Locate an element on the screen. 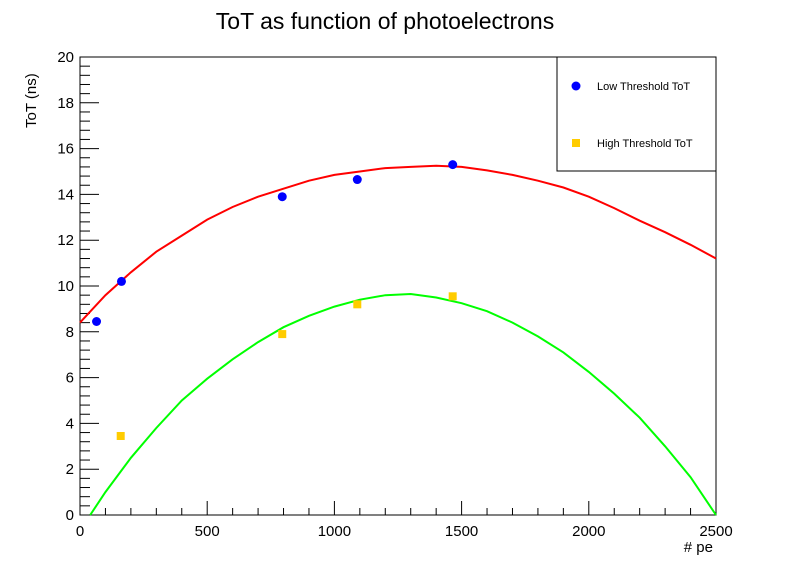 The height and width of the screenshot is (572, 796). legend-marker-low-threshold is located at coordinates (576, 86).